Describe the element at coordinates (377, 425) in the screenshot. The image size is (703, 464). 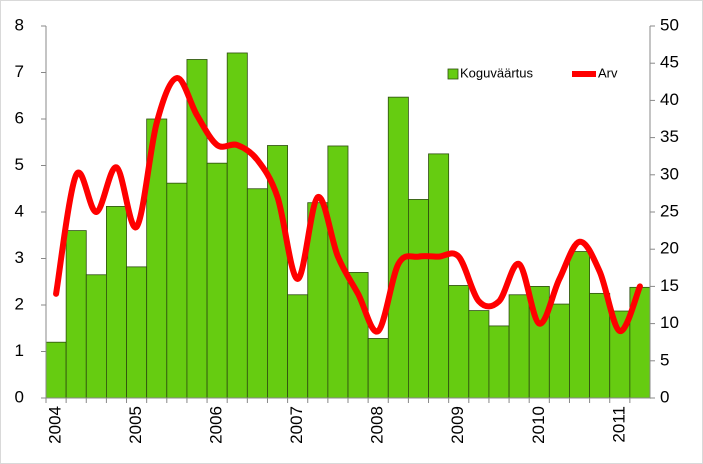
I see `x-tick-label: 2008` at that location.